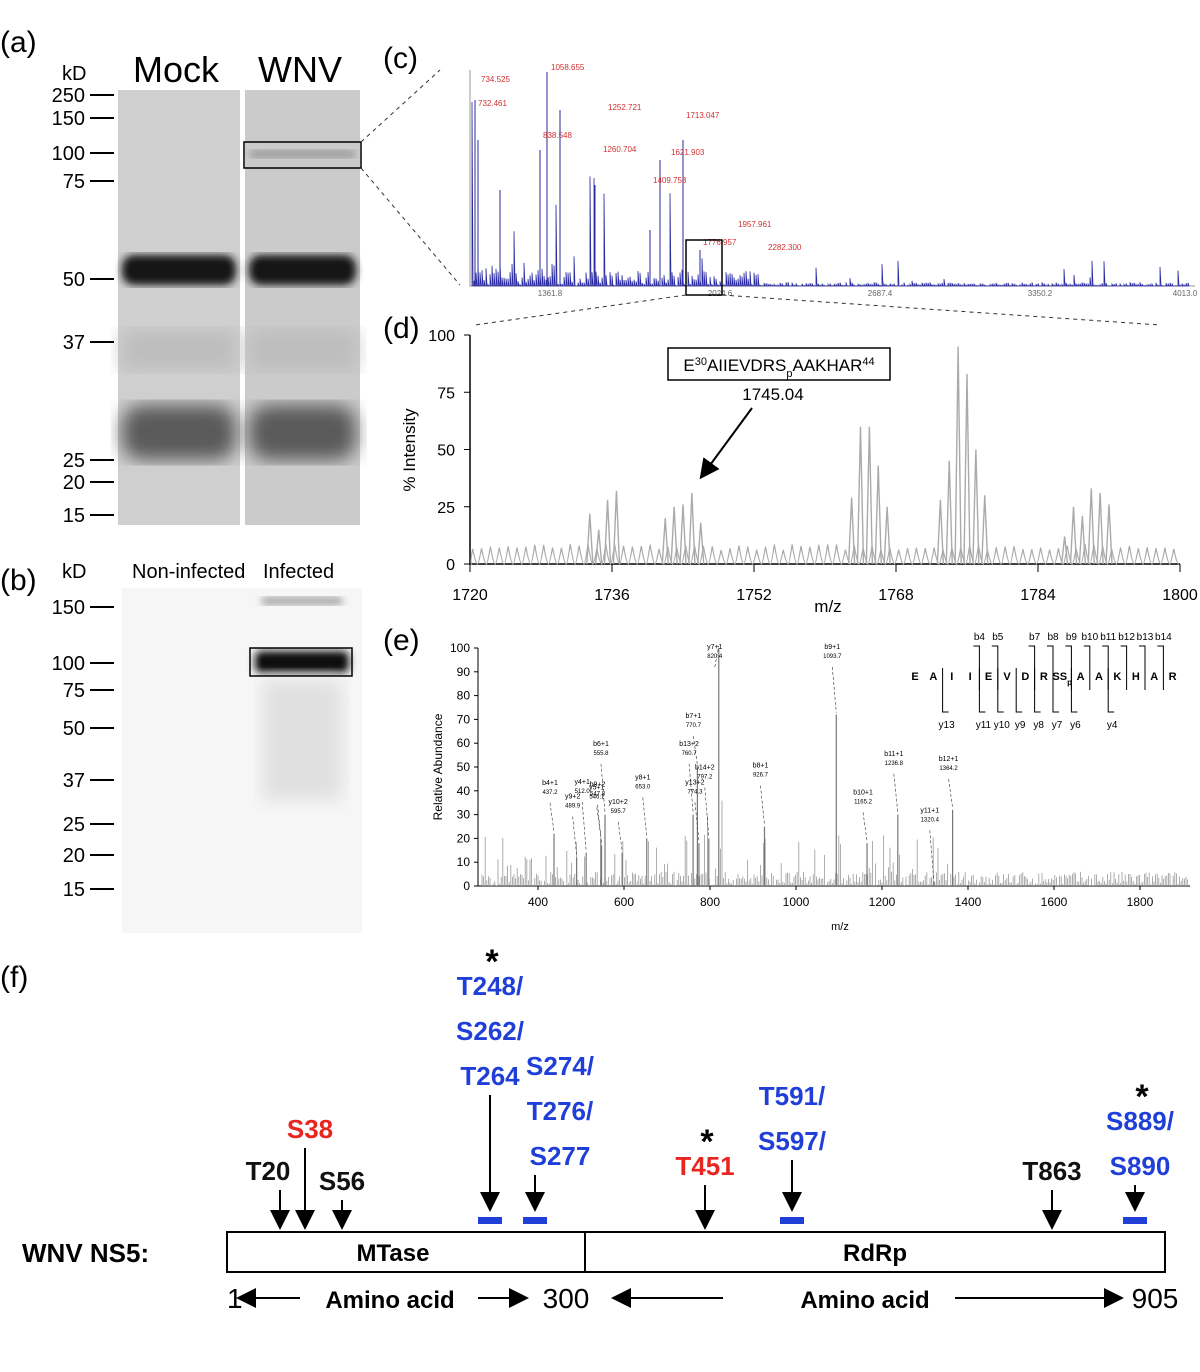 The image size is (1200, 1372). Describe the element at coordinates (670, 180) in the screenshot. I see `peak-label: 1409.753` at that location.